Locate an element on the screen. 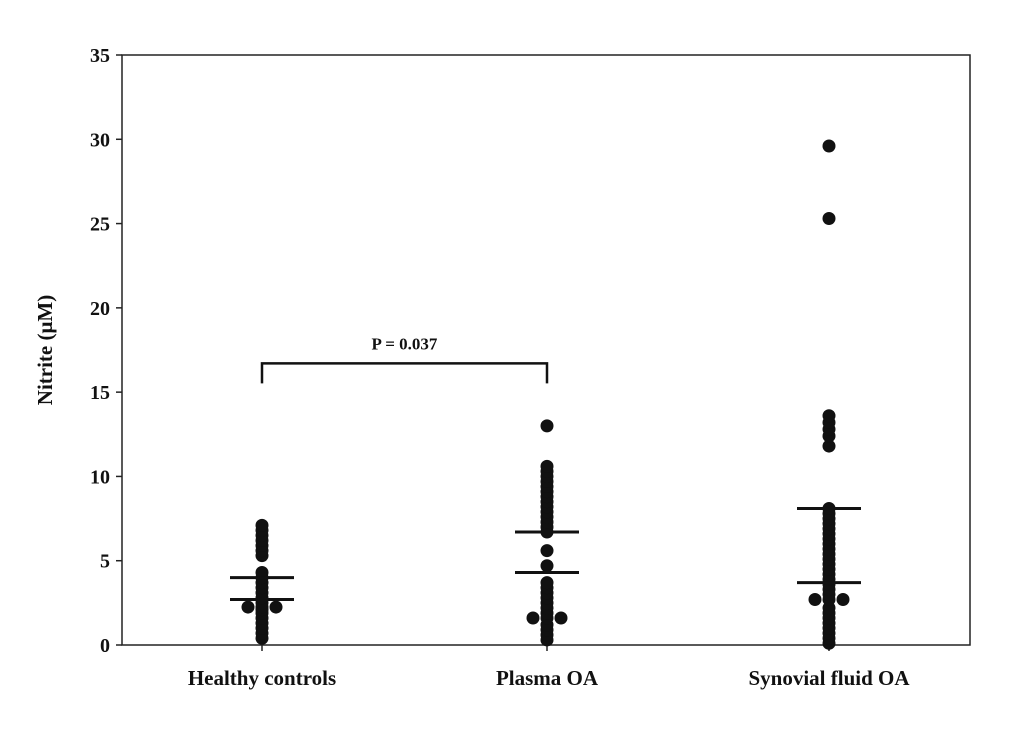 This screenshot has height=737, width=1014. y-tick-label: 15 is located at coordinates (100, 393).